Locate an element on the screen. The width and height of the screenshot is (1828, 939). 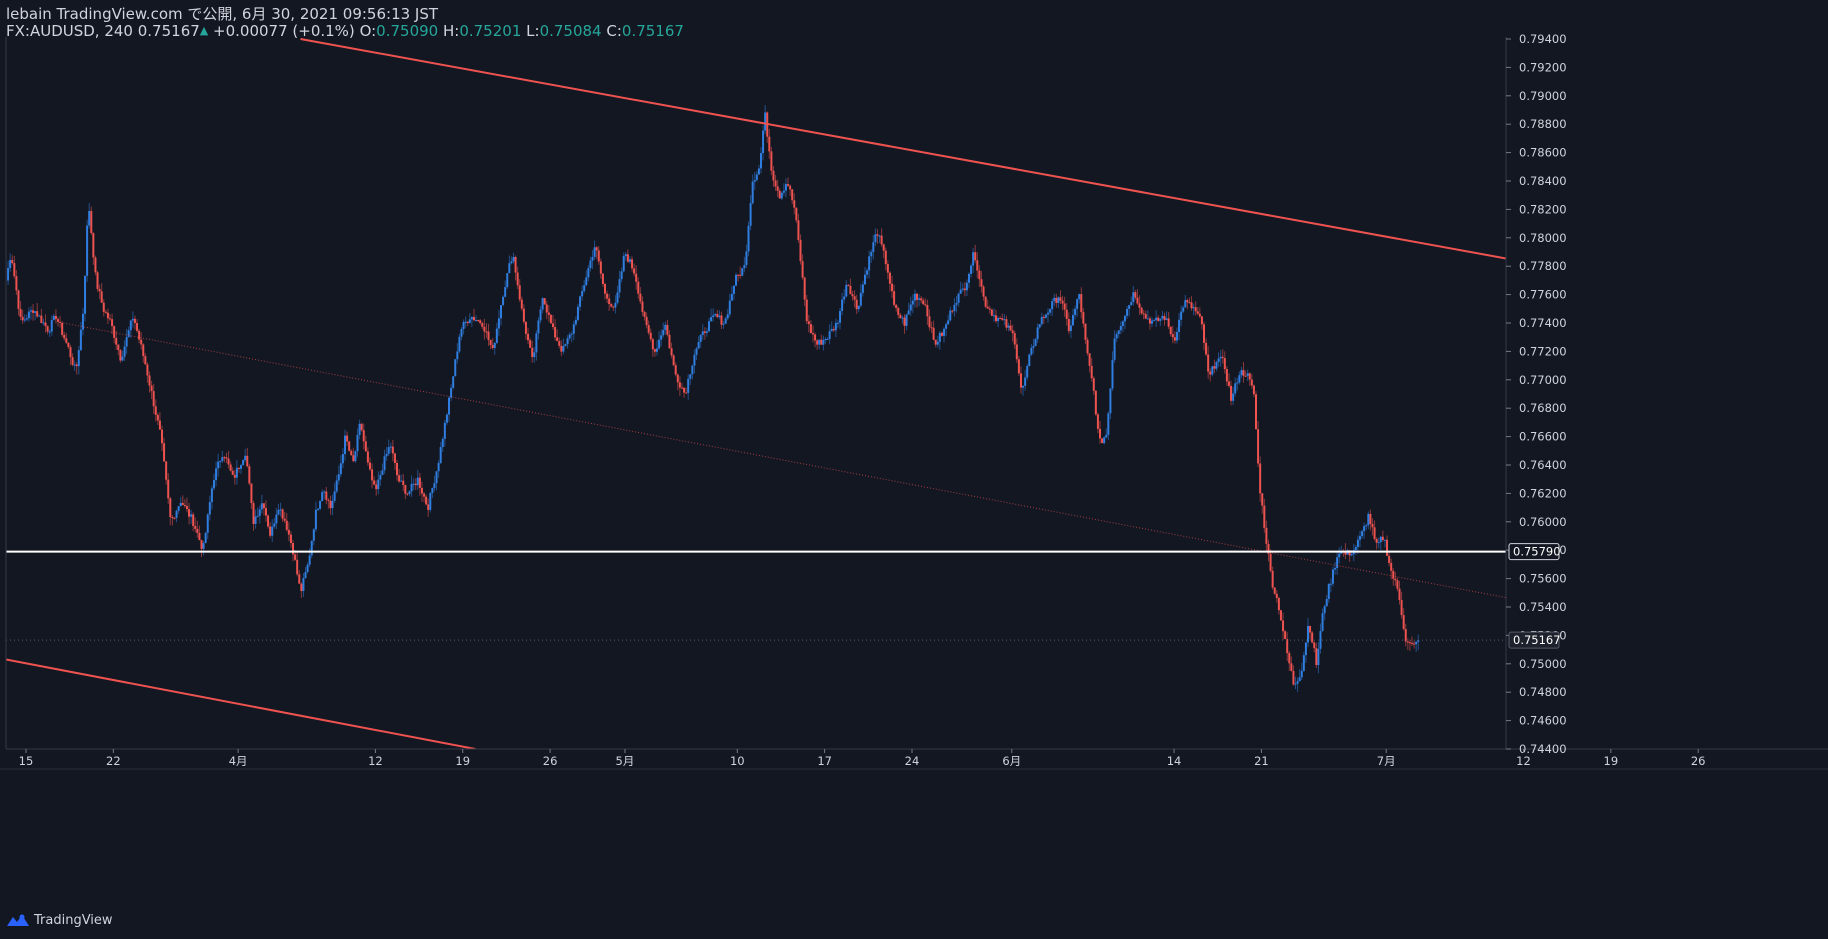
y-tick-label: 0.75400 is located at coordinates (1543, 607).